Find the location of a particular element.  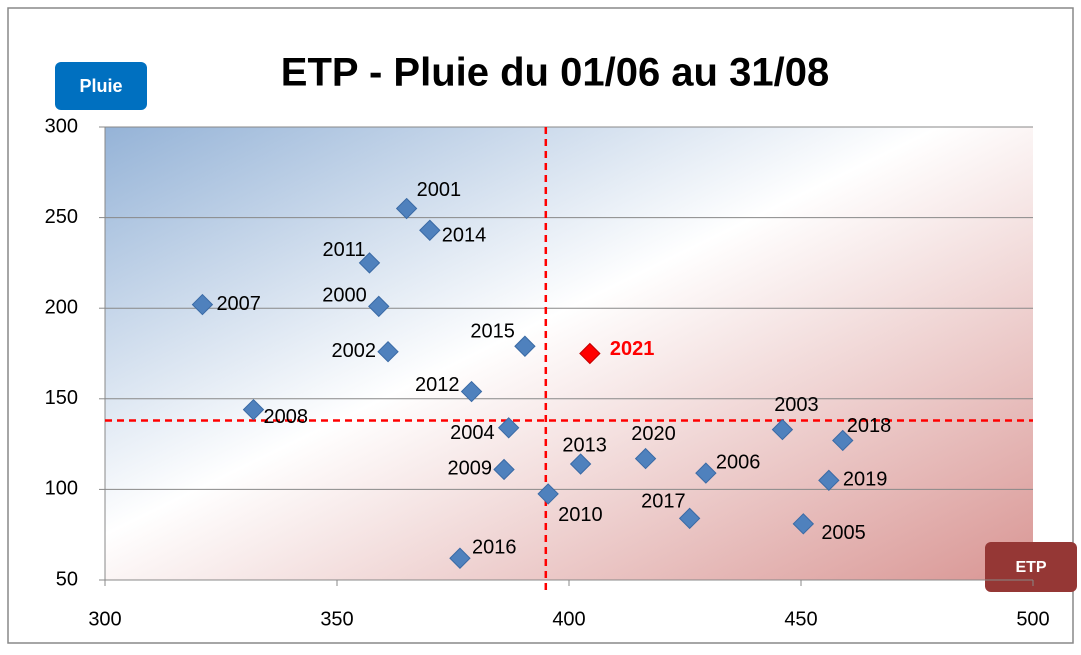

point-label: 2002 is located at coordinates (354, 351).